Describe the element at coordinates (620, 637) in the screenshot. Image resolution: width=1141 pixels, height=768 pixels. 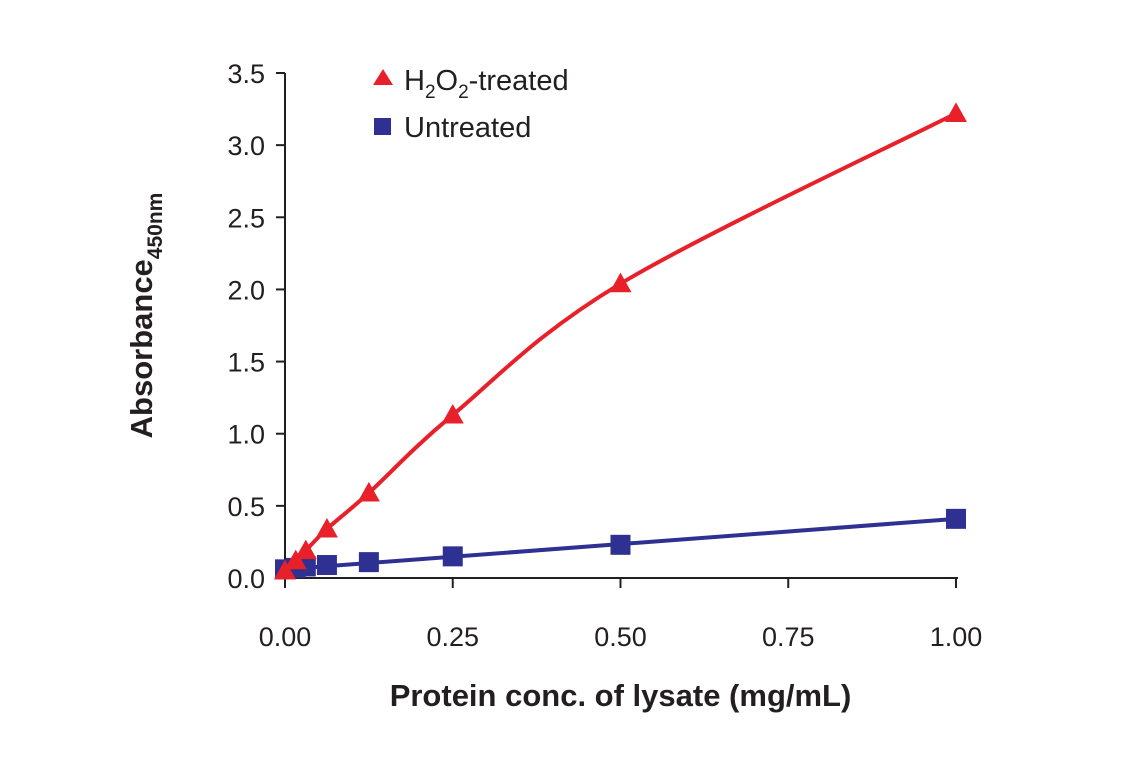
I see `x-tick-label: 0.50` at that location.